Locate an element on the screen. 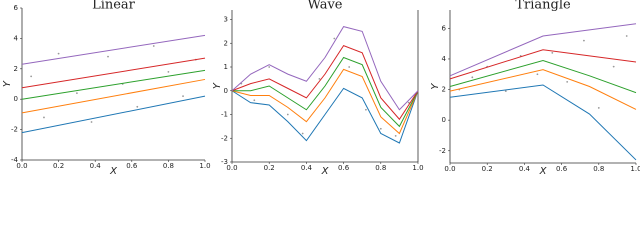 This screenshot has height=240, width=640. y-tick-label: -3 is located at coordinates (224, 162).